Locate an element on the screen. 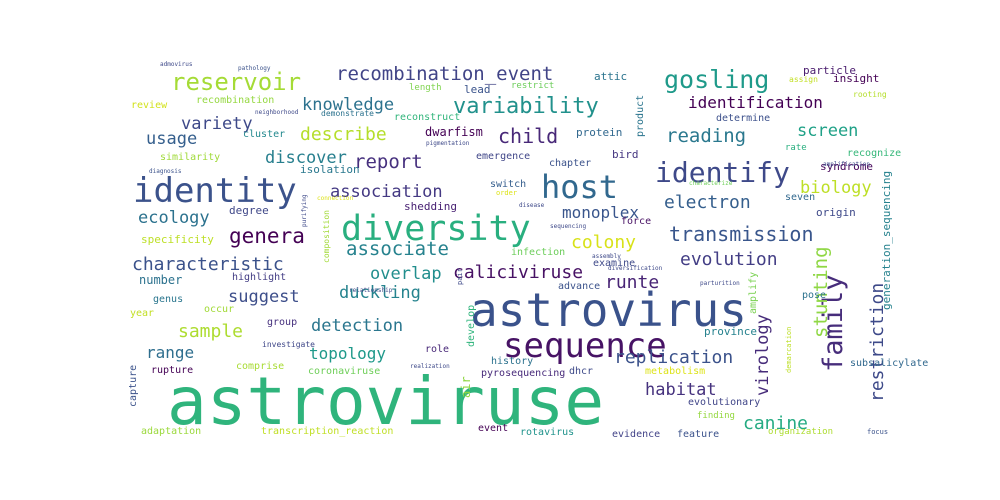  cloud-word: pathology is located at coordinates (254, 68).